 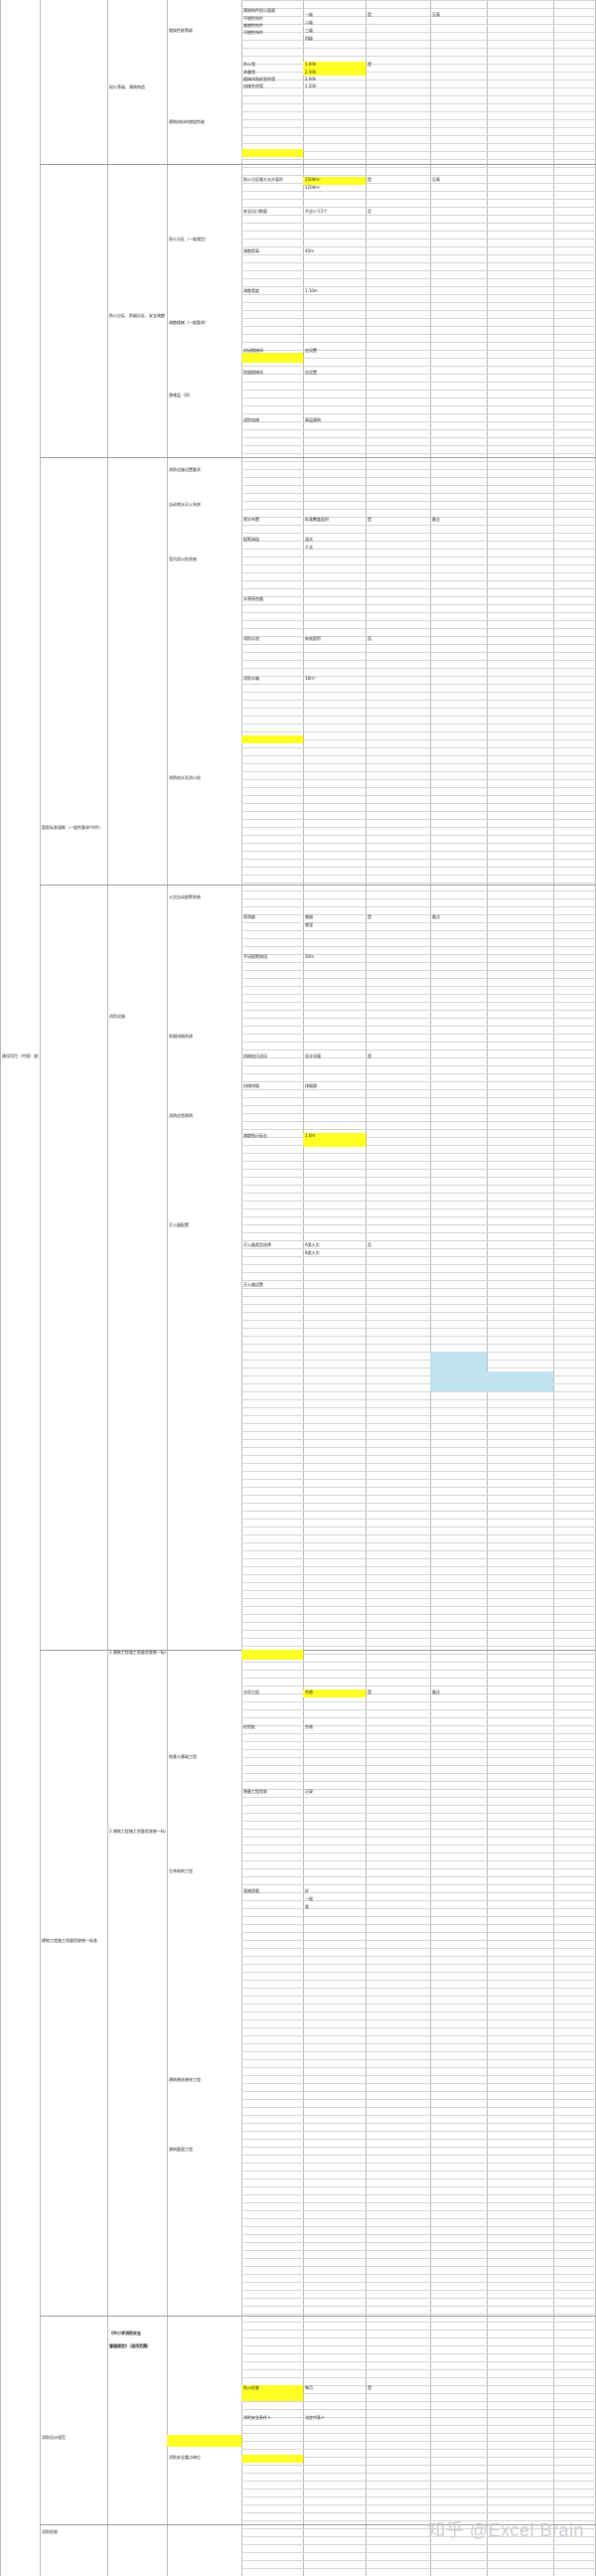 I want to click on cell-col4: 消防电梯, so click(x=251, y=419).